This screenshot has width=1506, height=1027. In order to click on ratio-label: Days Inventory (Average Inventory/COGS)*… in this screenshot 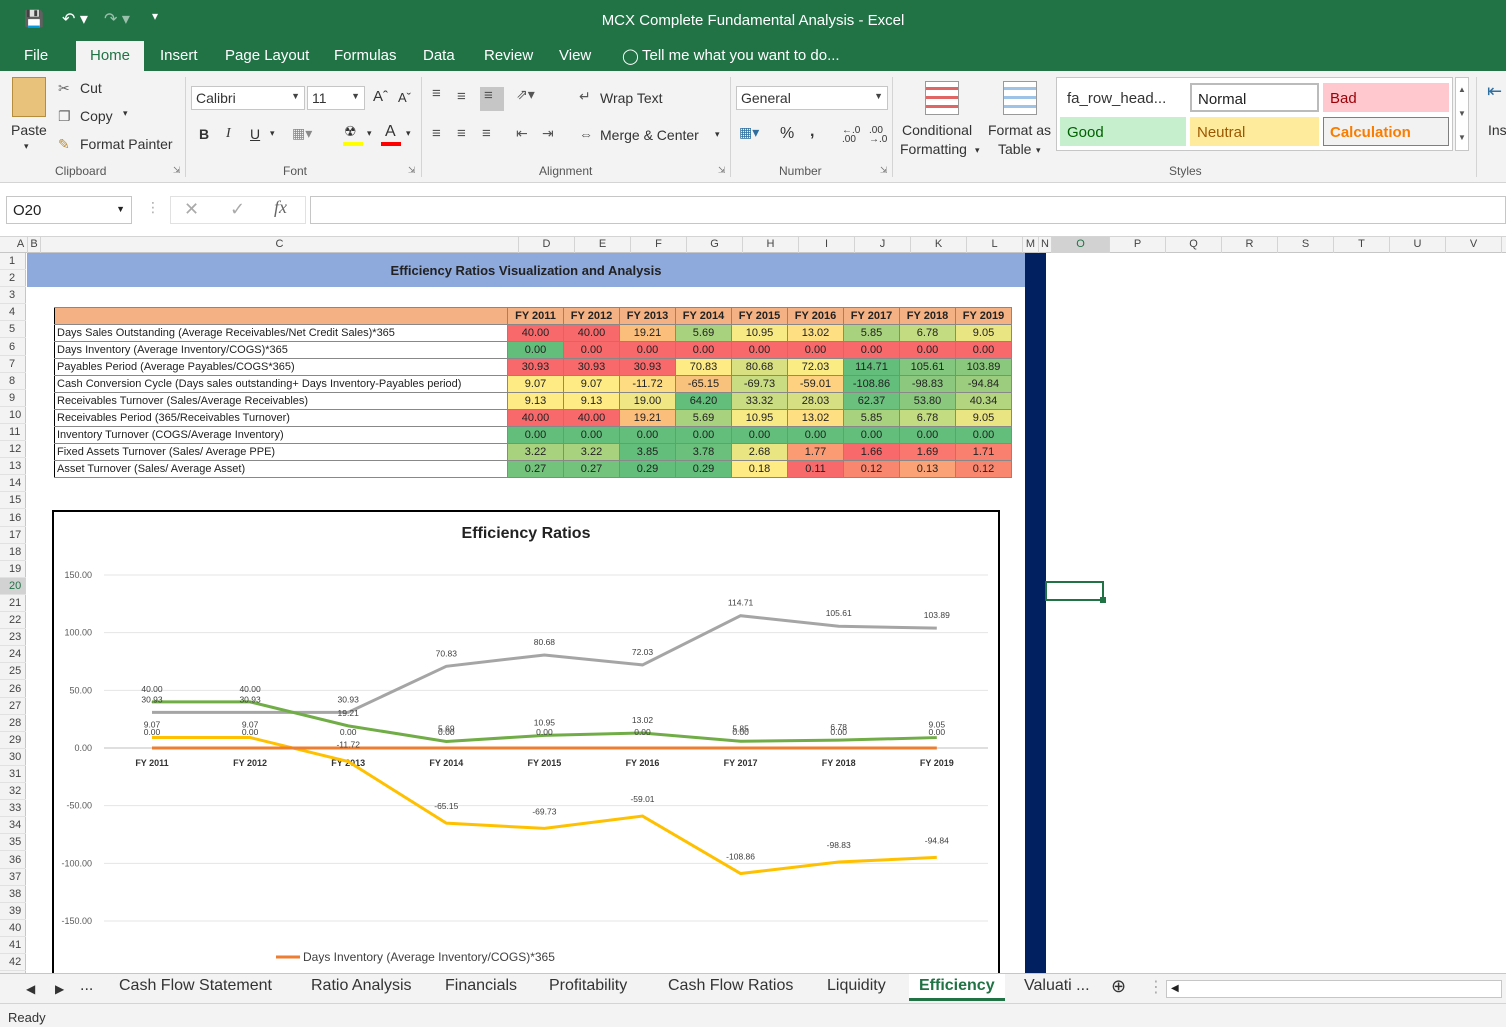, I will do `click(281, 350)`.